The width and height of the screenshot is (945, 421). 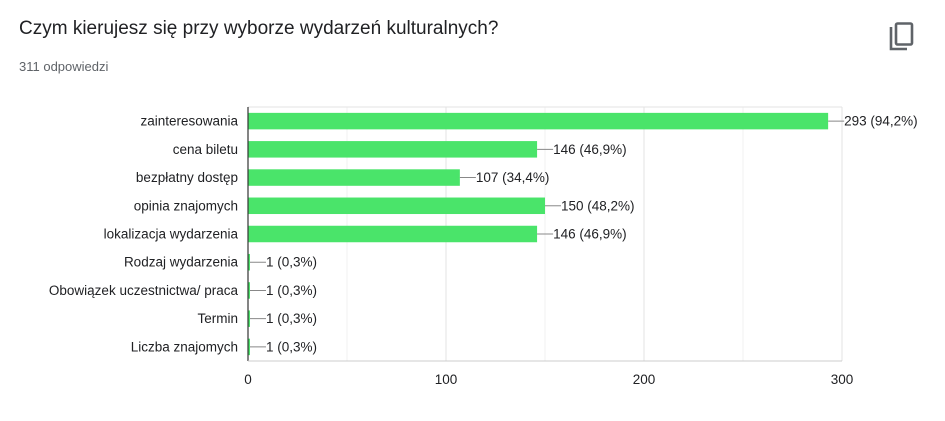 What do you see at coordinates (184, 346) in the screenshot?
I see `category-label: Liczba znajomych` at bounding box center [184, 346].